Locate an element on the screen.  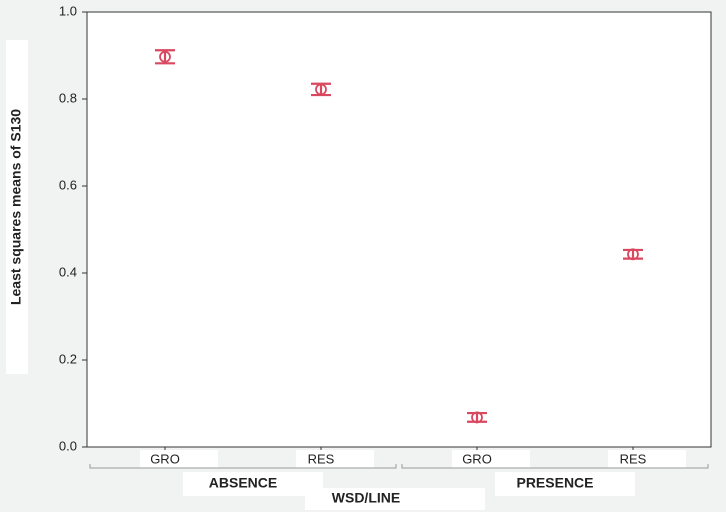
group-label: PRESENCE is located at coordinates (554, 483).